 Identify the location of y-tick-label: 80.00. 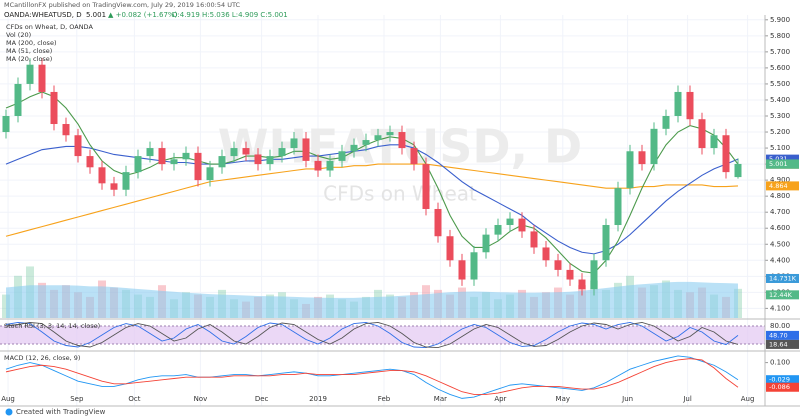
(780, 326).